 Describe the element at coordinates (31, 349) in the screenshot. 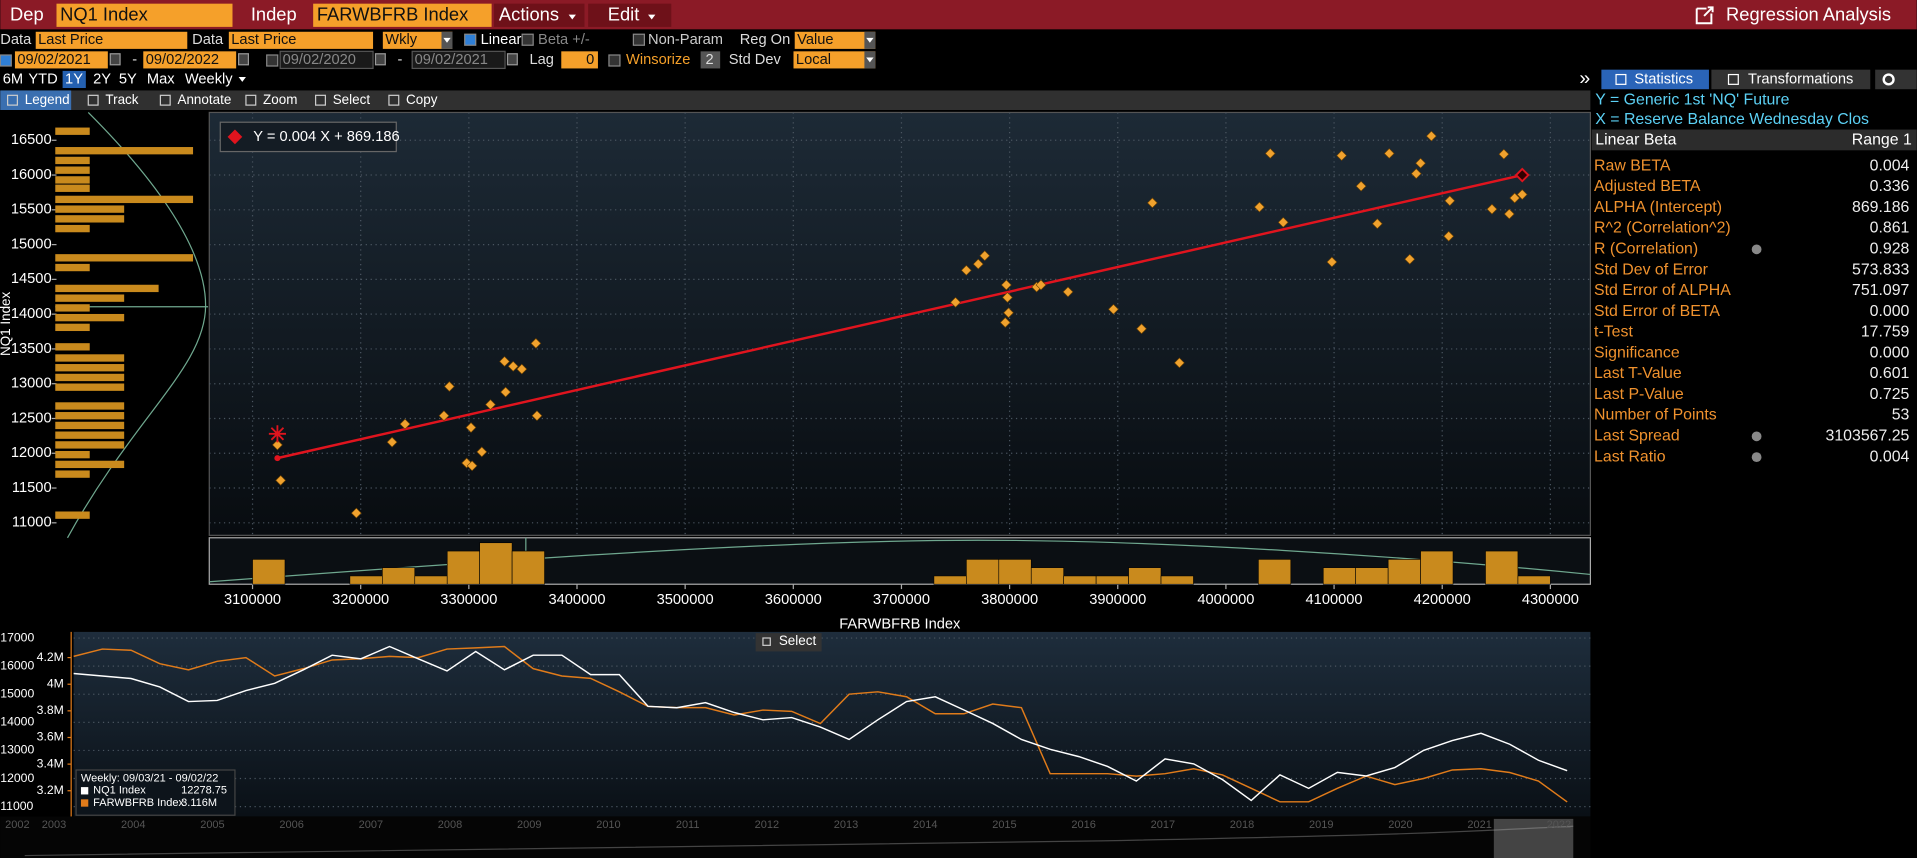

I see `y-tick-label: 13500` at that location.